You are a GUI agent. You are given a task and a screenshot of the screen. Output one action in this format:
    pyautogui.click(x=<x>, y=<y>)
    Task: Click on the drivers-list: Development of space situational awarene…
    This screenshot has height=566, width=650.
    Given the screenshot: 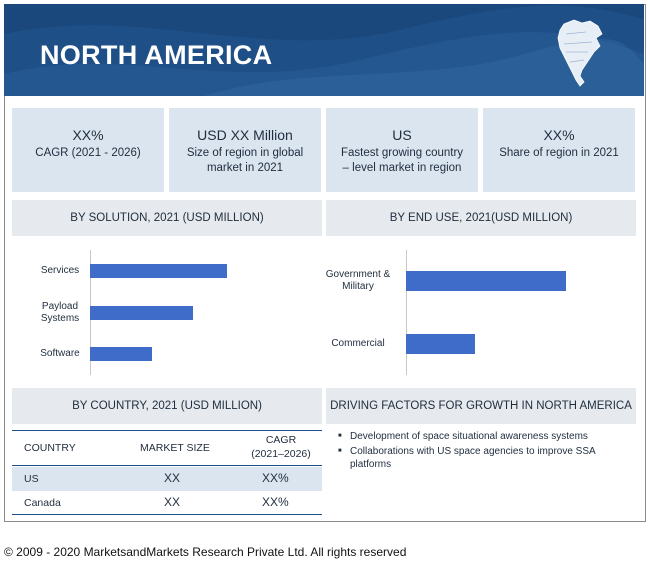 What is the action you would take?
    pyautogui.click(x=486, y=451)
    